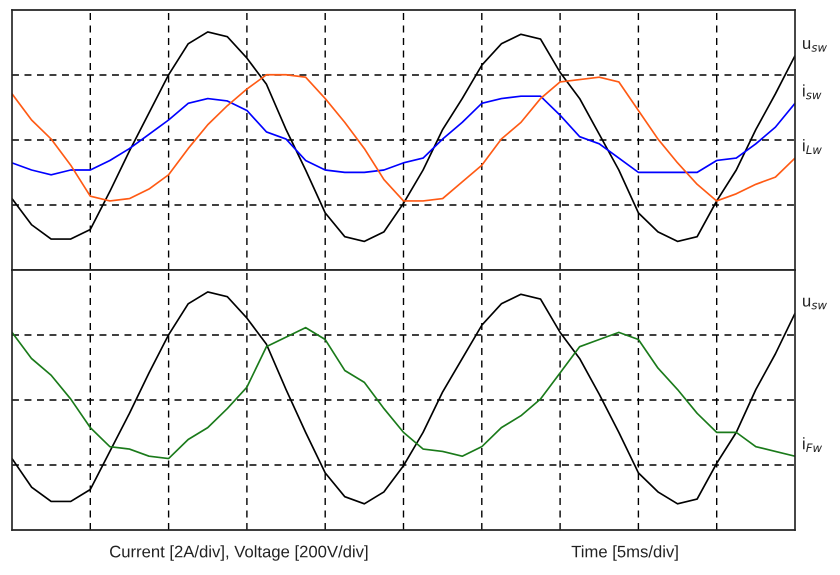  What do you see at coordinates (812, 444) in the screenshot?
I see `series-label: i$_{Fw}$` at bounding box center [812, 444].